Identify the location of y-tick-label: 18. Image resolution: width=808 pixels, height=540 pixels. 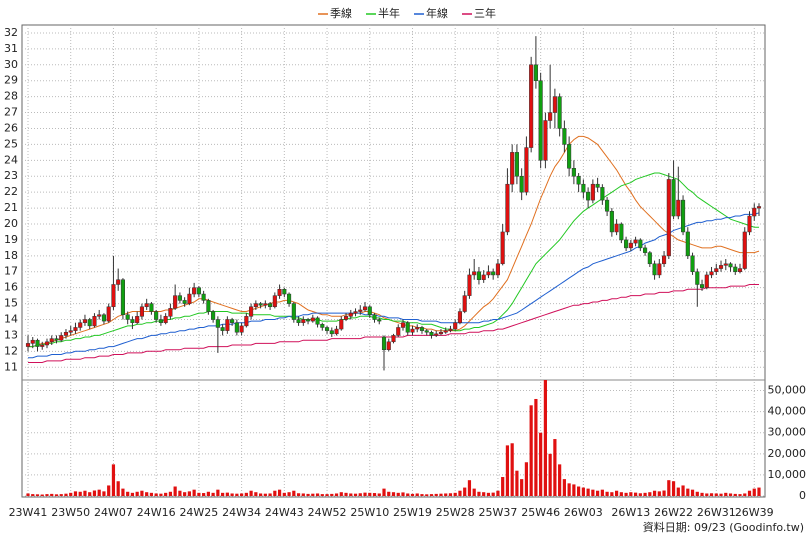
(11, 255).